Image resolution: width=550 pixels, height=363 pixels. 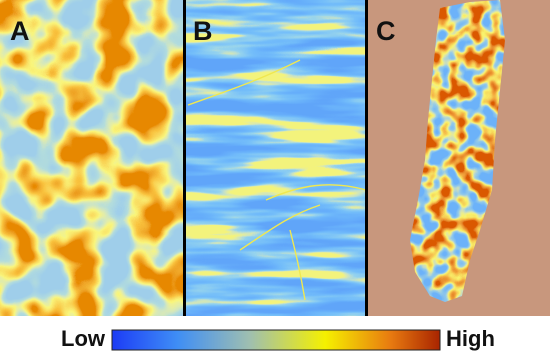 I want to click on panel-label: A, so click(x=20, y=31).